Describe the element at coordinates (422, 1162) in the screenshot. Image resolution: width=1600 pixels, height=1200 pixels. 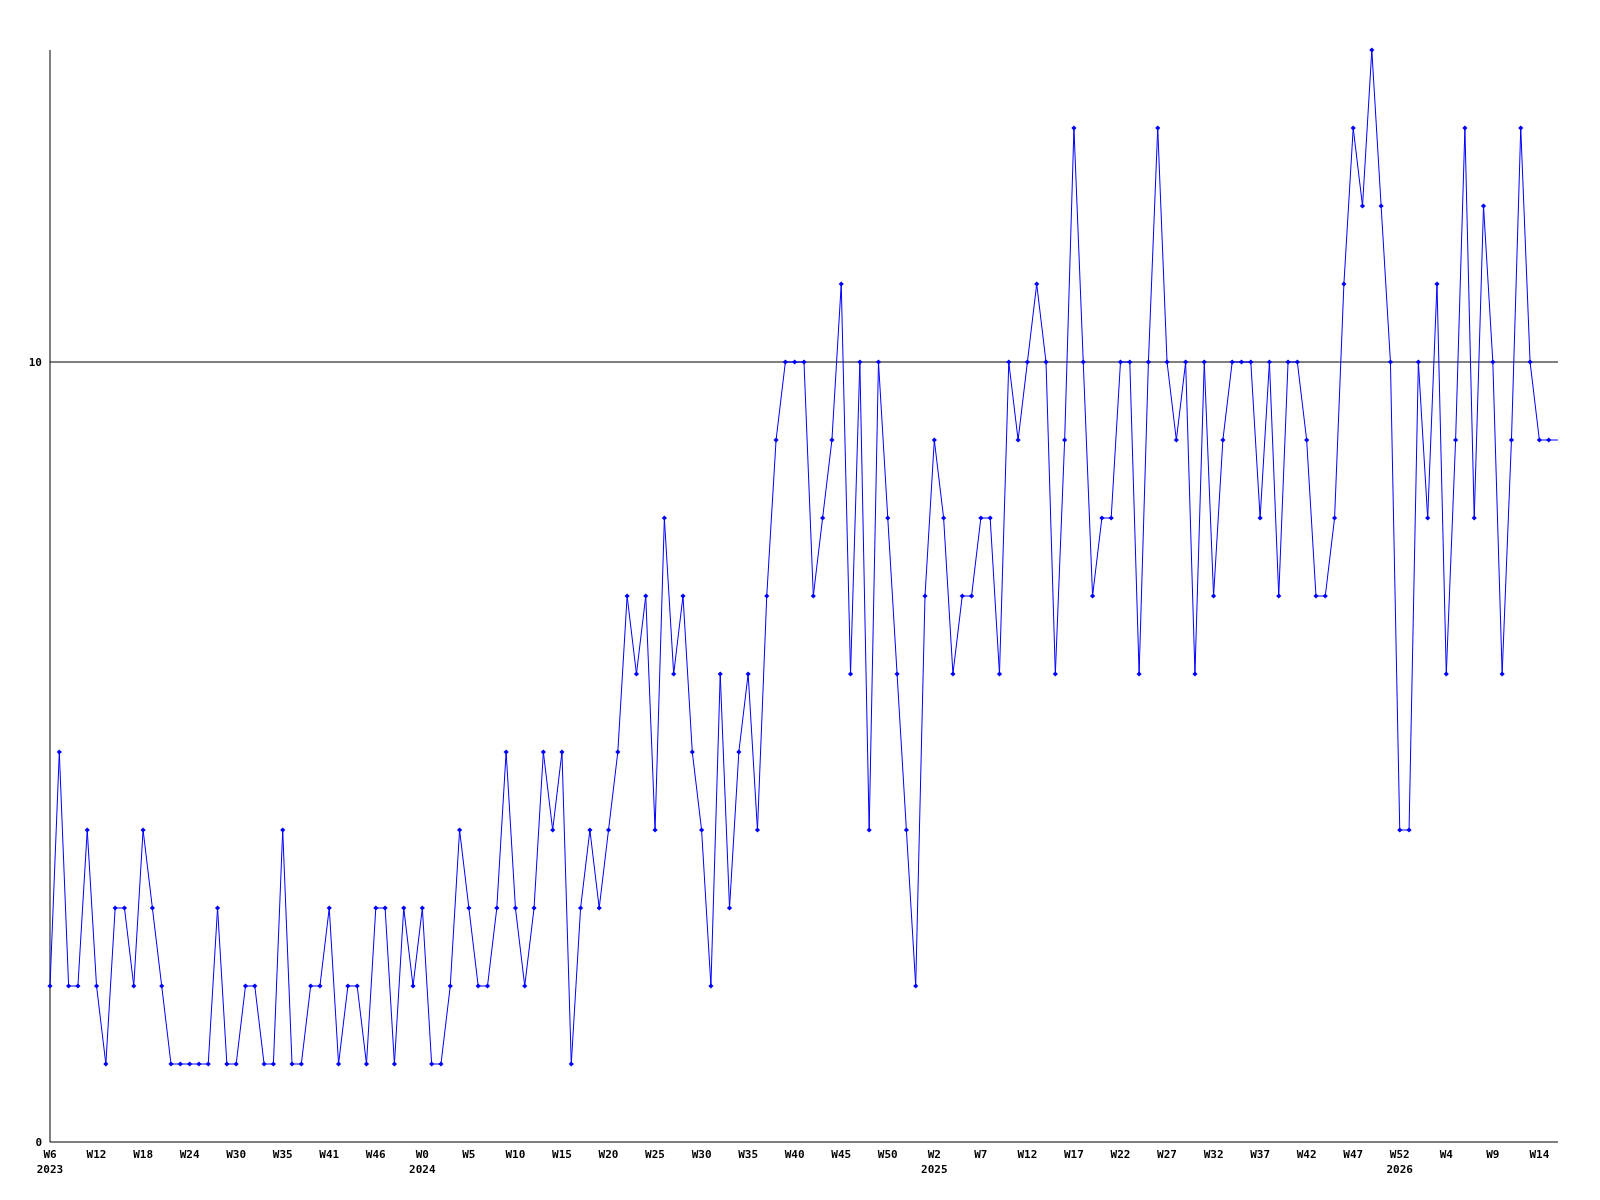
I see `x-tick-label: W0 2024` at that location.